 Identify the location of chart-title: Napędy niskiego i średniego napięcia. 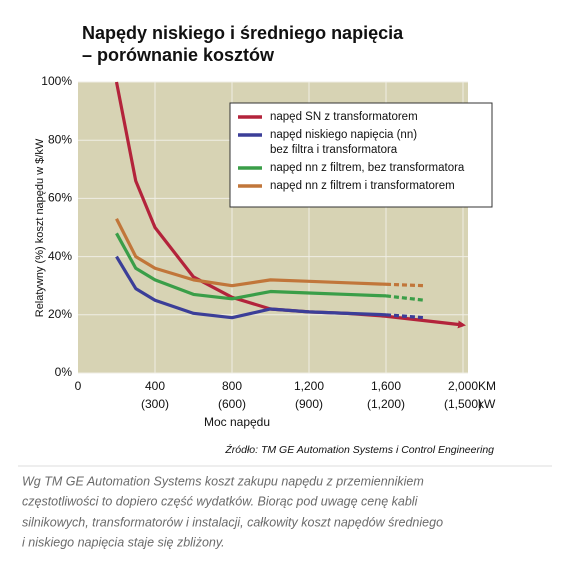
(243, 33).